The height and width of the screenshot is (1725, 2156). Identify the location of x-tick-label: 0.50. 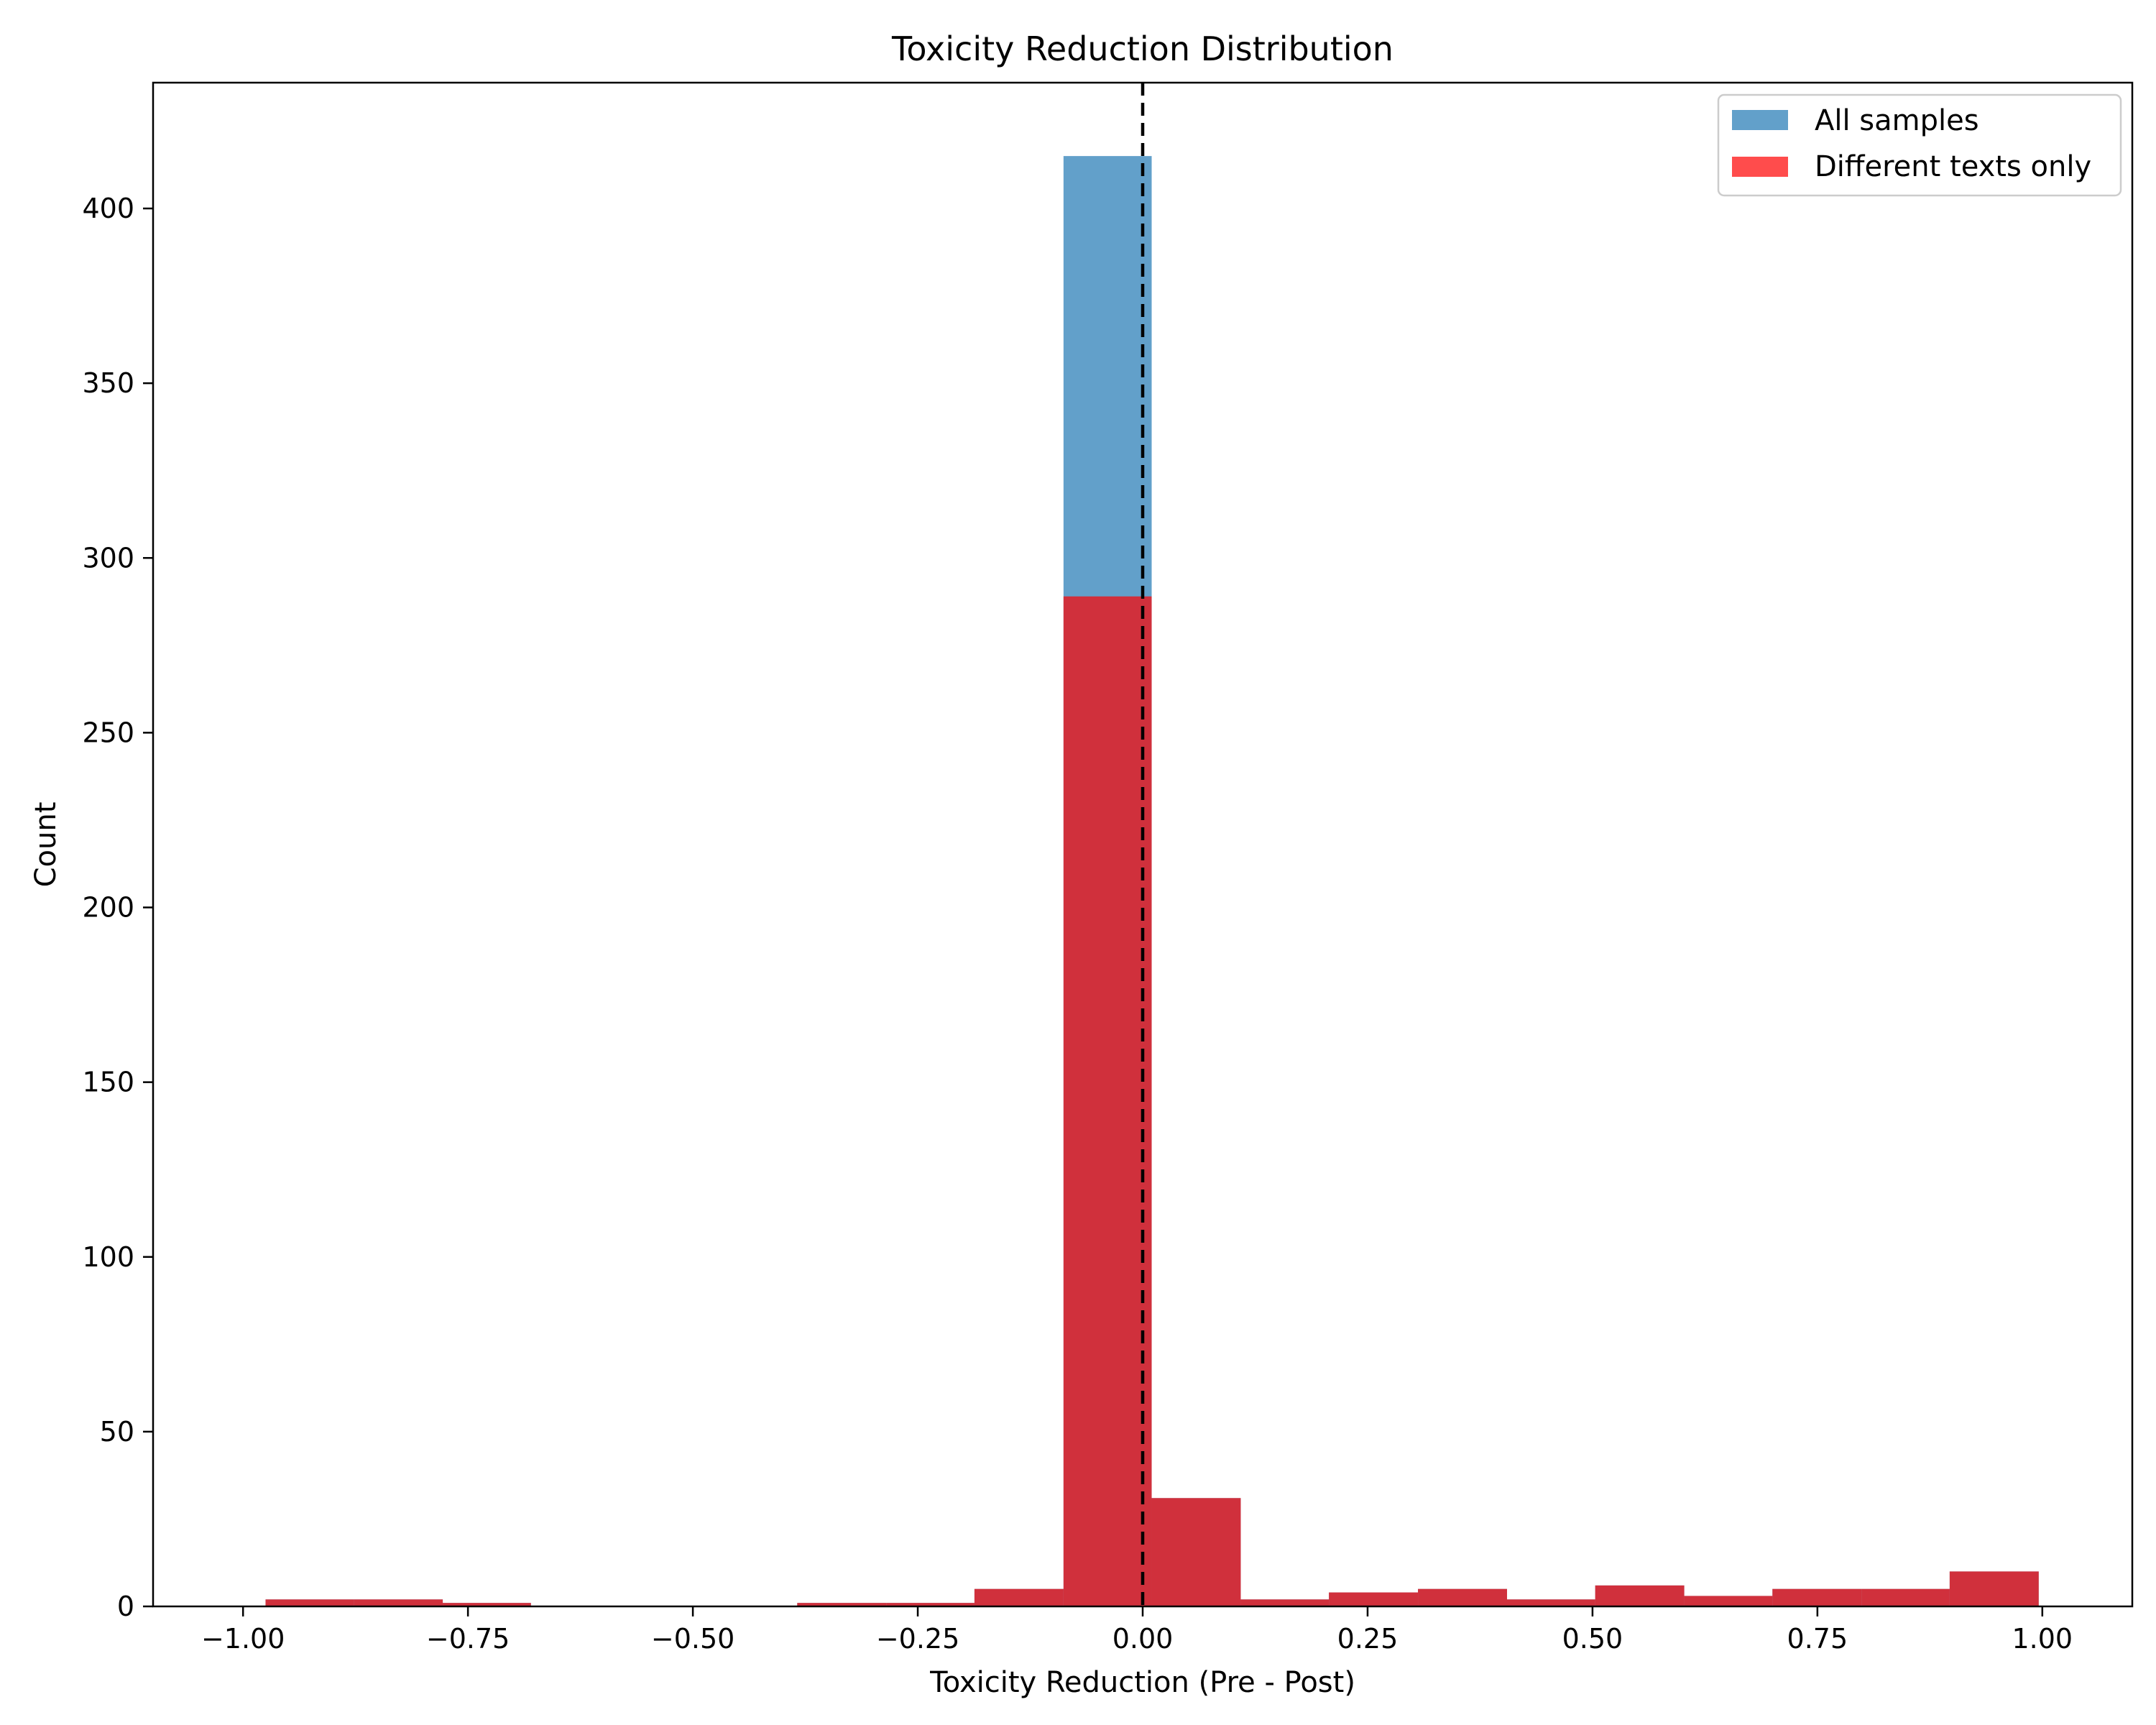
(1592, 1639).